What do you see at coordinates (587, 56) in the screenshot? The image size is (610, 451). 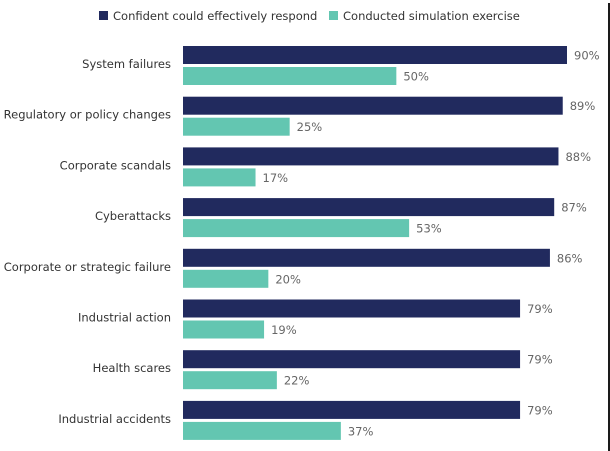 I see `value-label-confident-system-failures: 90%` at bounding box center [587, 56].